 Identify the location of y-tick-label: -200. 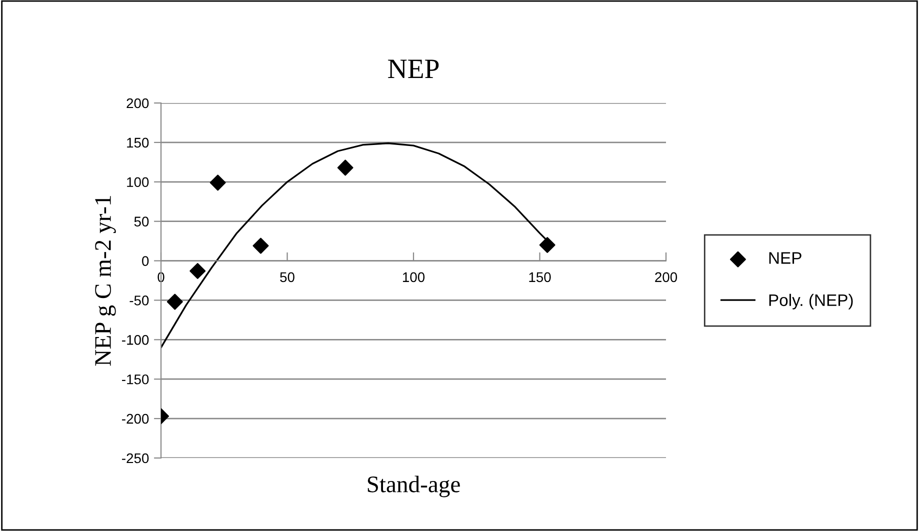
(135, 419).